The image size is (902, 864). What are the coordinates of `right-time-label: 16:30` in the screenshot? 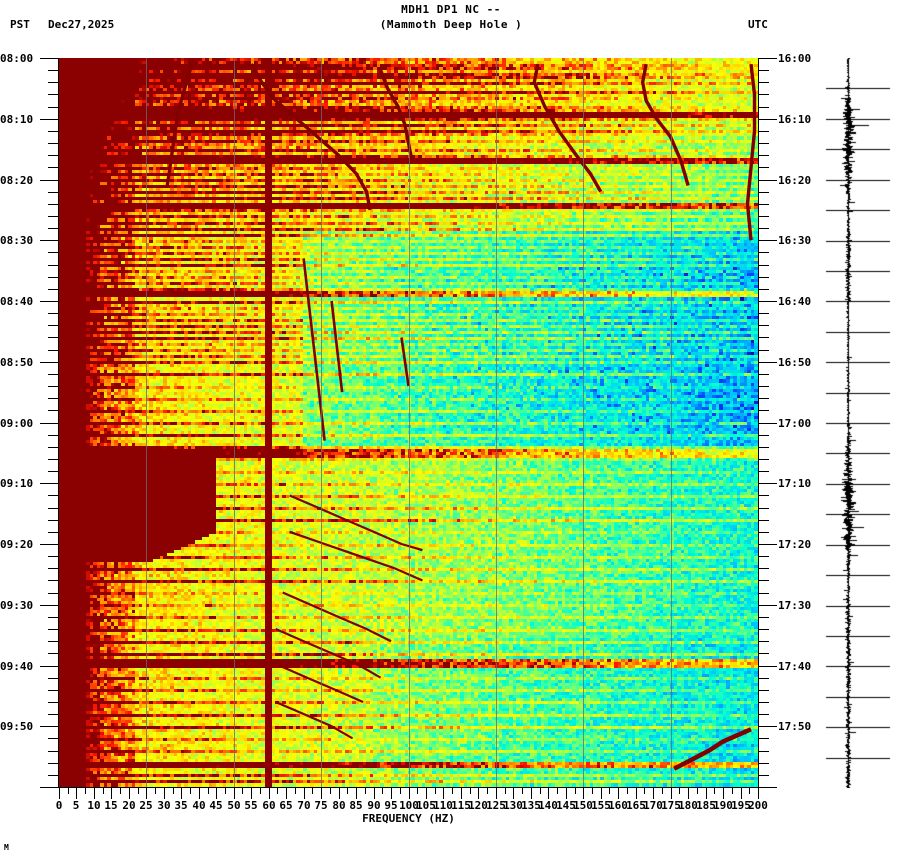 It's located at (795, 240).